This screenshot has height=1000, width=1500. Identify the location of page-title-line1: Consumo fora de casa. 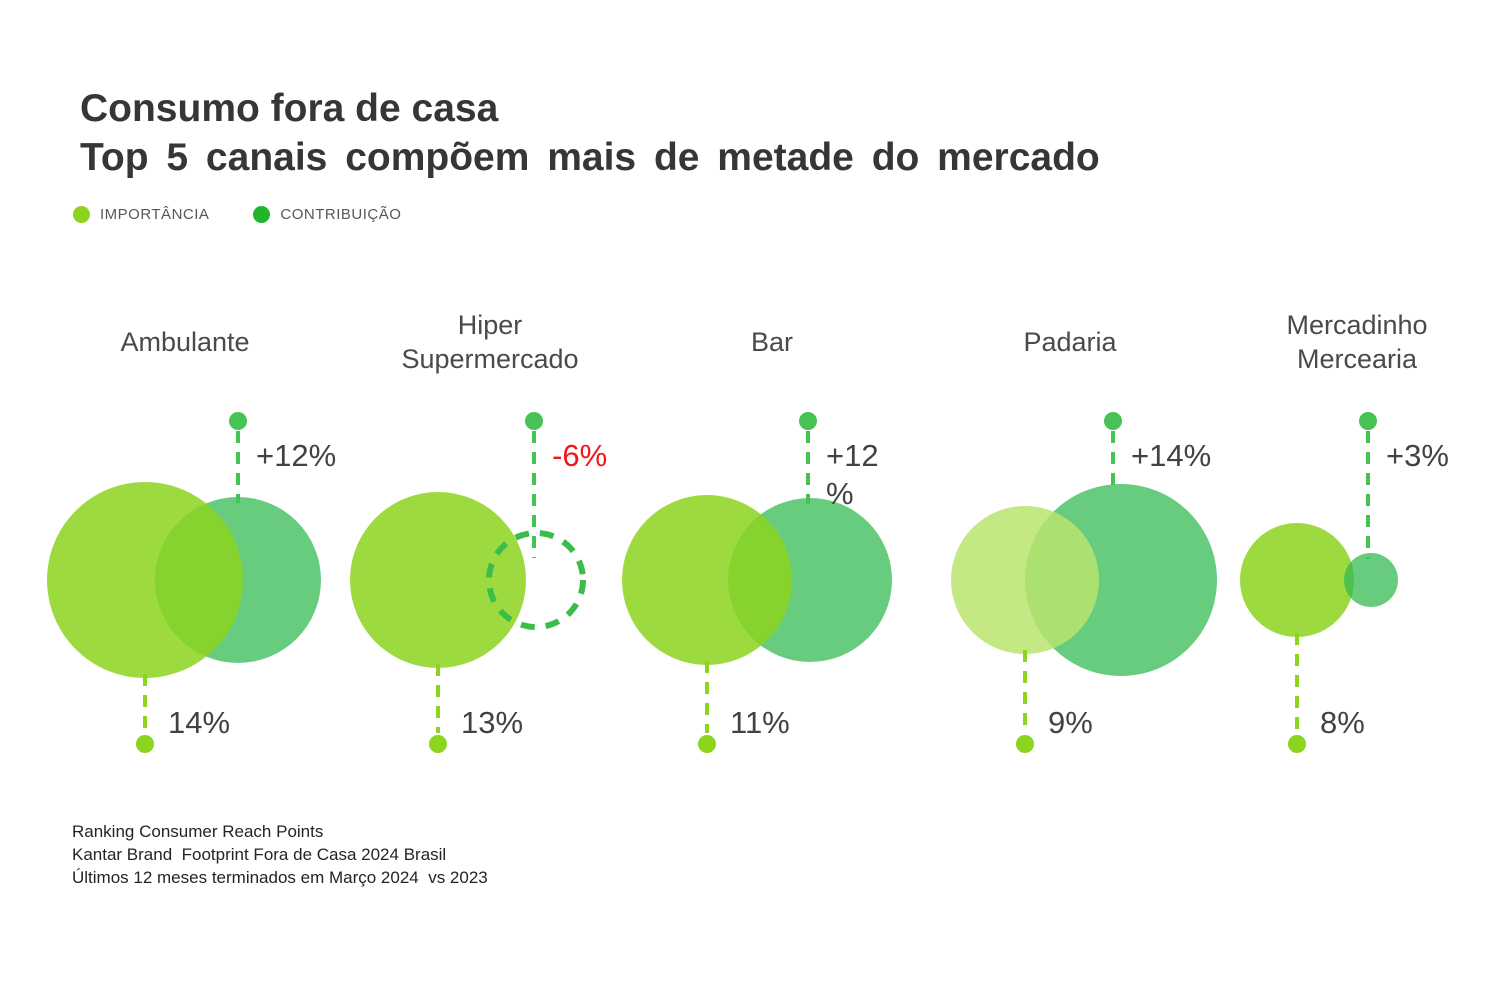
(289, 108).